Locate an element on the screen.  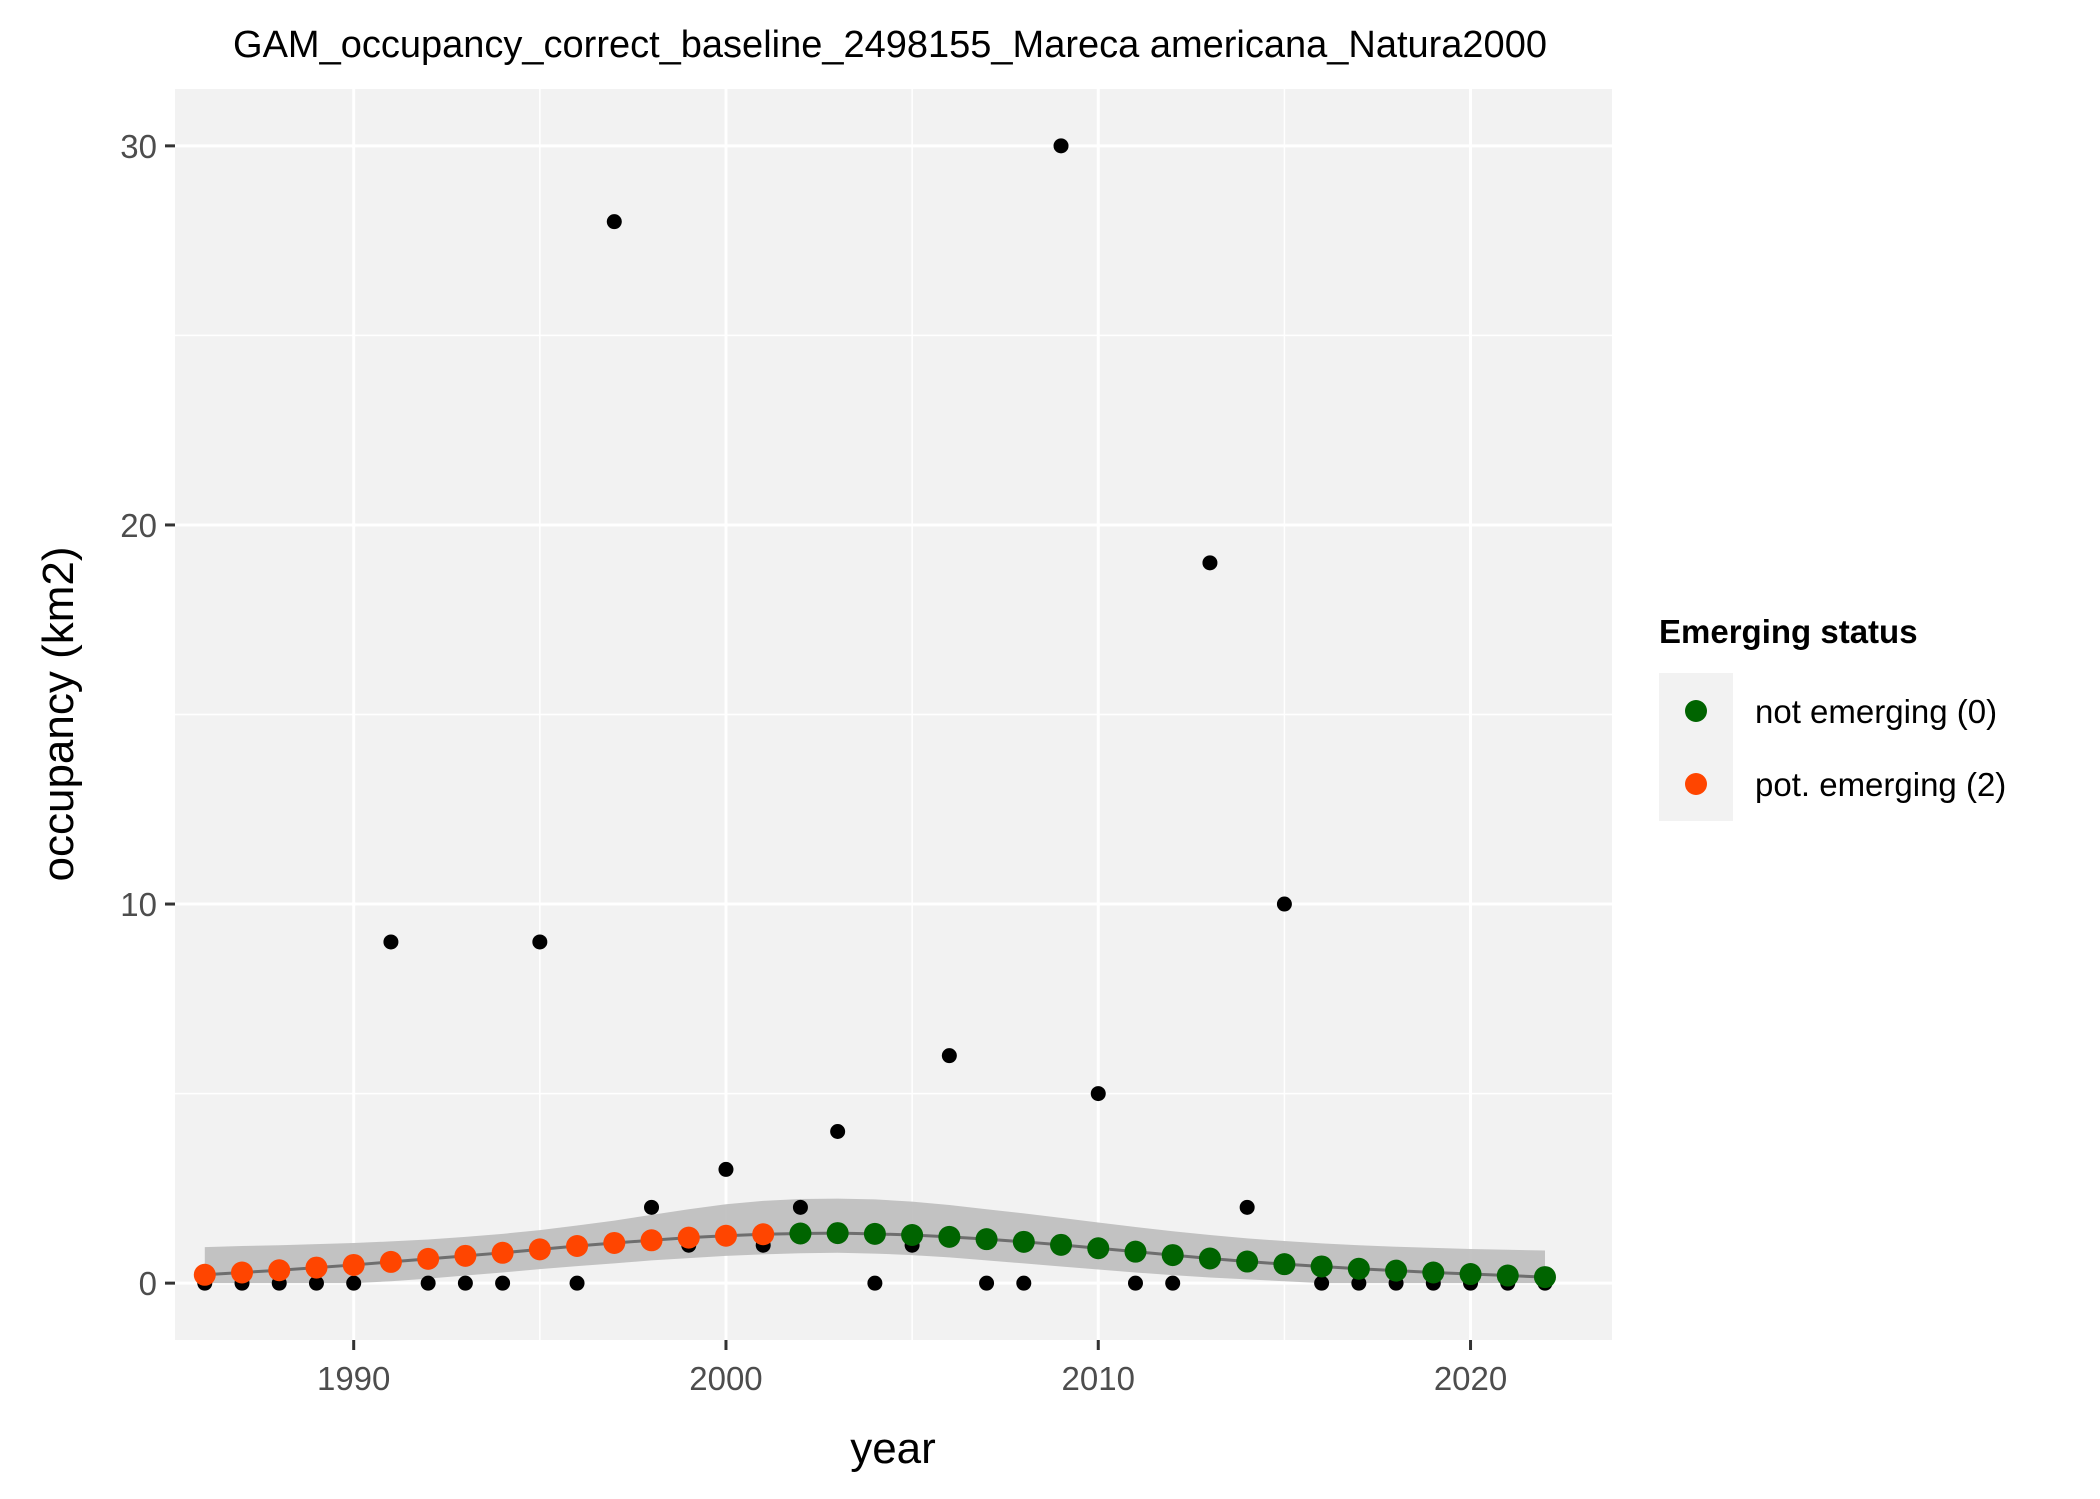
legend-key-background is located at coordinates (1696, 747).